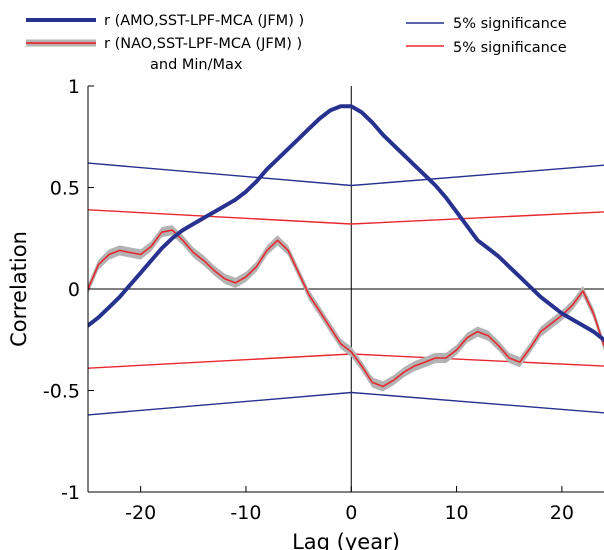 The image size is (604, 550). What do you see at coordinates (140, 513) in the screenshot?
I see `x-tick-label: -20` at bounding box center [140, 513].